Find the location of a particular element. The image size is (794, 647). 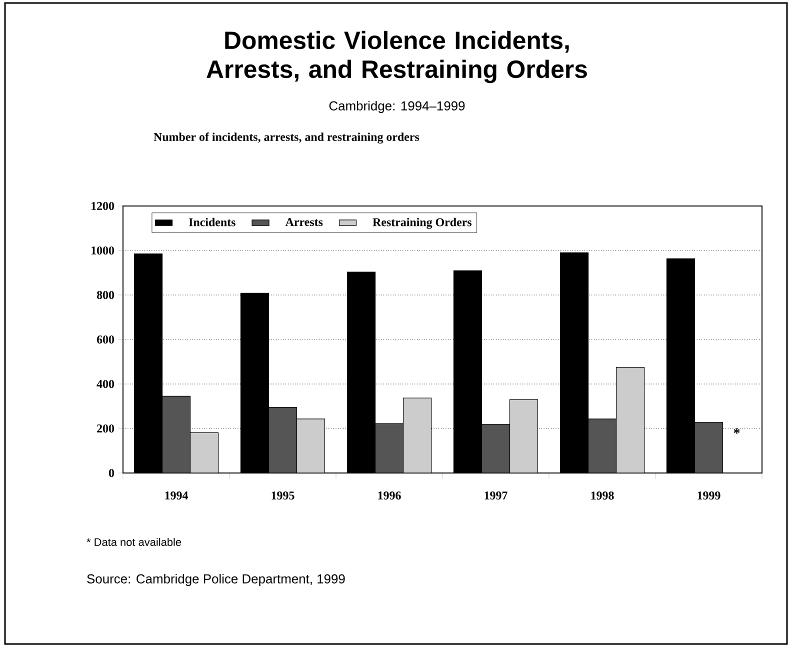

x-tick-label: 1994 is located at coordinates (176, 495).